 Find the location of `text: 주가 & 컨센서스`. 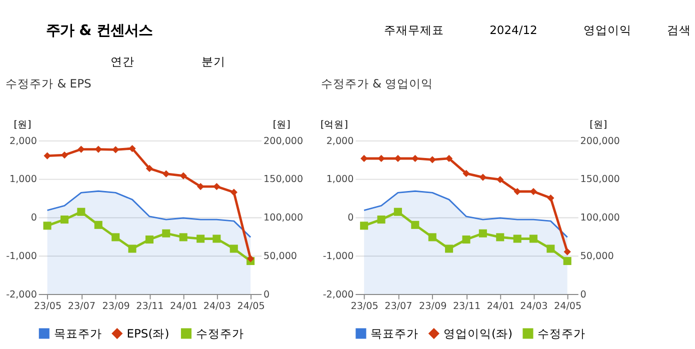

text: 주가 & 컨센서스 is located at coordinates (99, 30).